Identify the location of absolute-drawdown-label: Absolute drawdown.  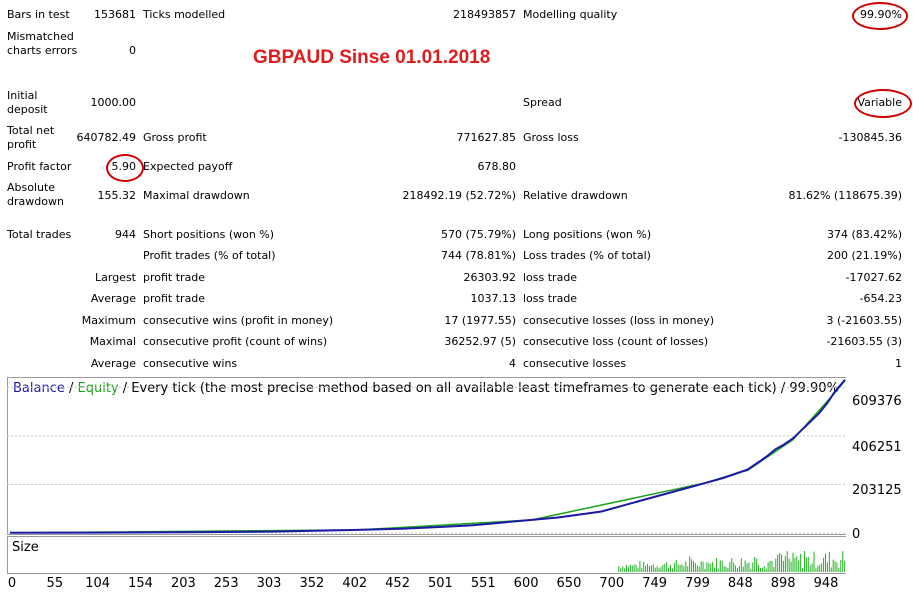
(35, 194).